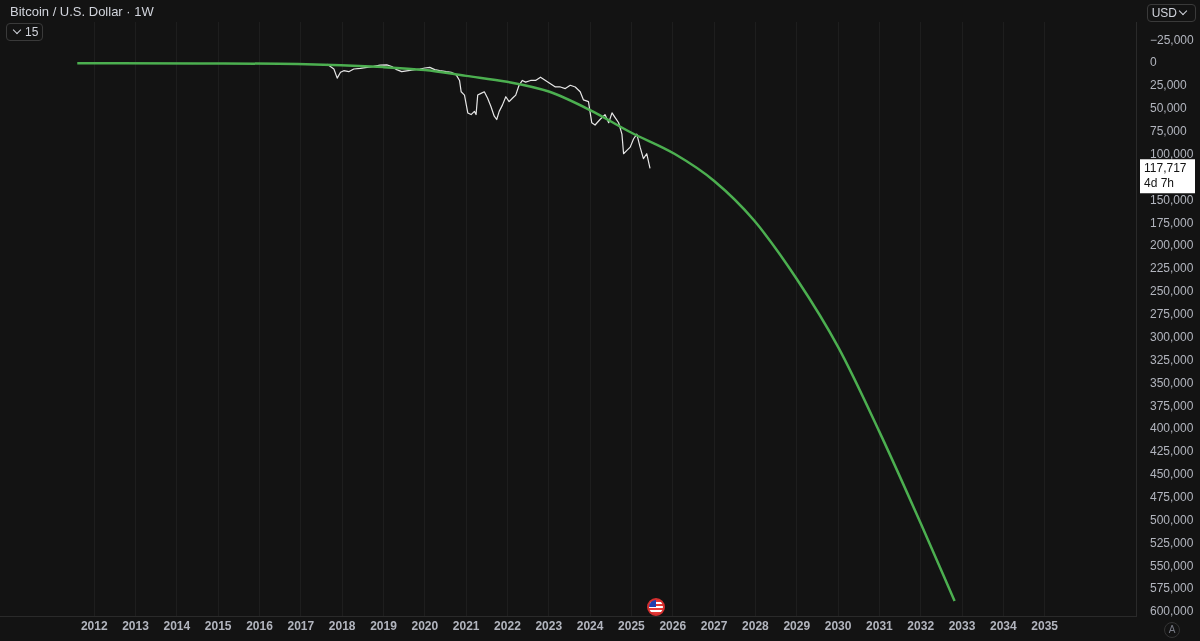 The width and height of the screenshot is (1200, 641). What do you see at coordinates (1172, 542) in the screenshot?
I see `y-tick-label: 525,000` at bounding box center [1172, 542].